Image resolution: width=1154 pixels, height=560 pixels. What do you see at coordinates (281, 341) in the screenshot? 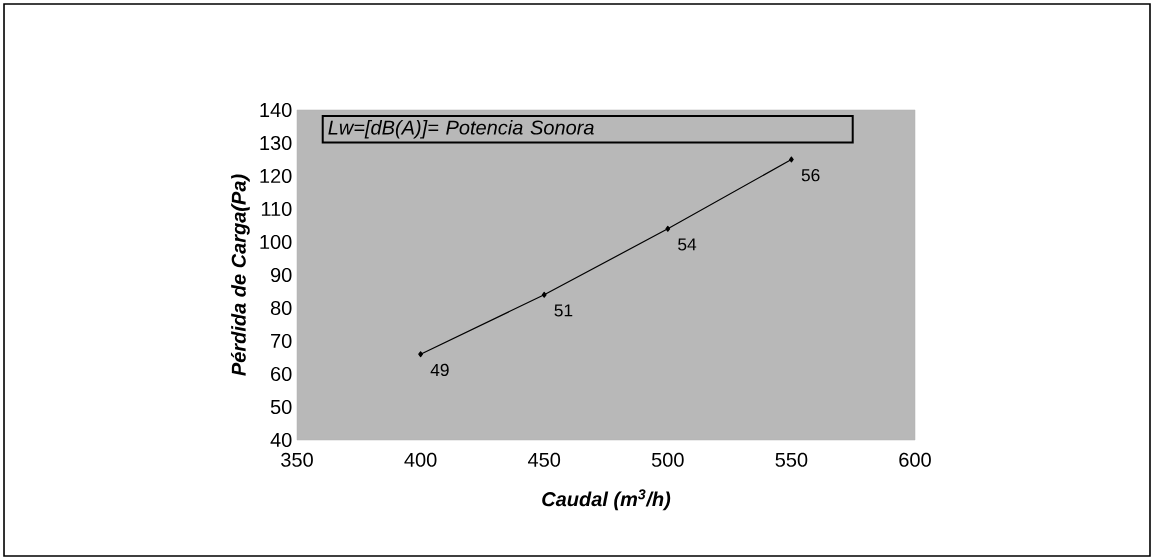
I see `y-tick-label: 70` at bounding box center [281, 341].